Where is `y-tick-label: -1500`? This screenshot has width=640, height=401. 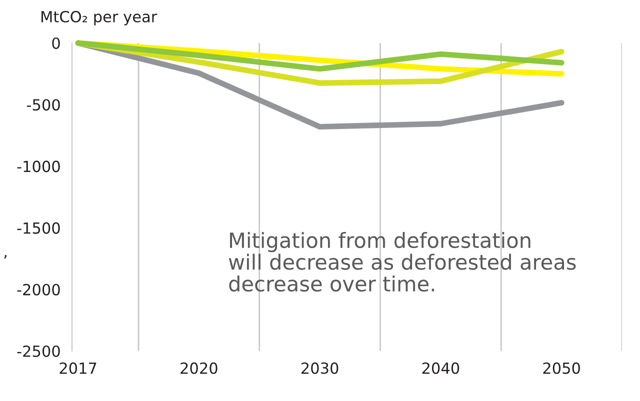 y-tick-label: -1500 is located at coordinates (38, 228).